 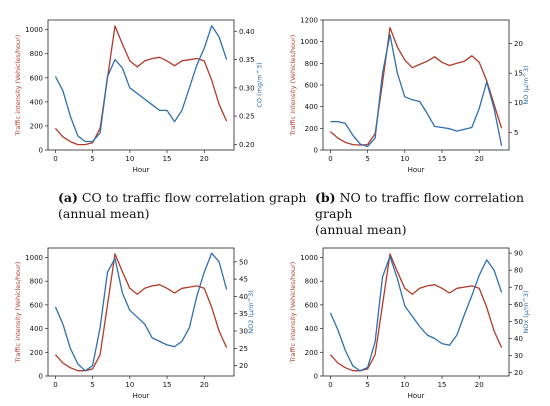 What do you see at coordinates (526, 311) in the screenshot?
I see `right-y-axis-label: NOx (μ/m^3)` at bounding box center [526, 311].